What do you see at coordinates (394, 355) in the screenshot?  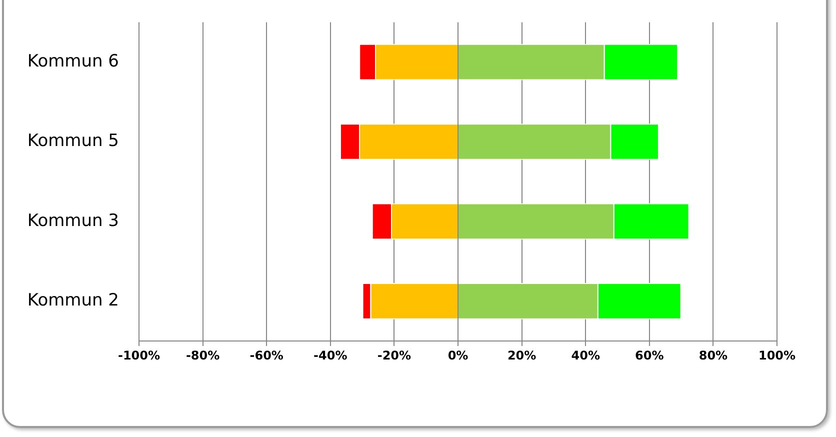 I see `x-tick-label: -20%` at bounding box center [394, 355].